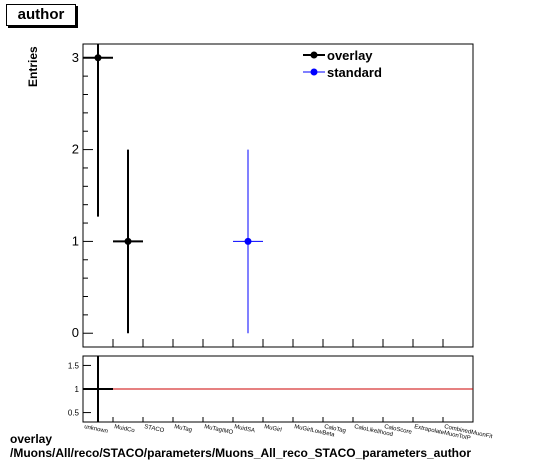 The width and height of the screenshot is (546, 462). I want to click on y-tick-label: 0, so click(75, 332).